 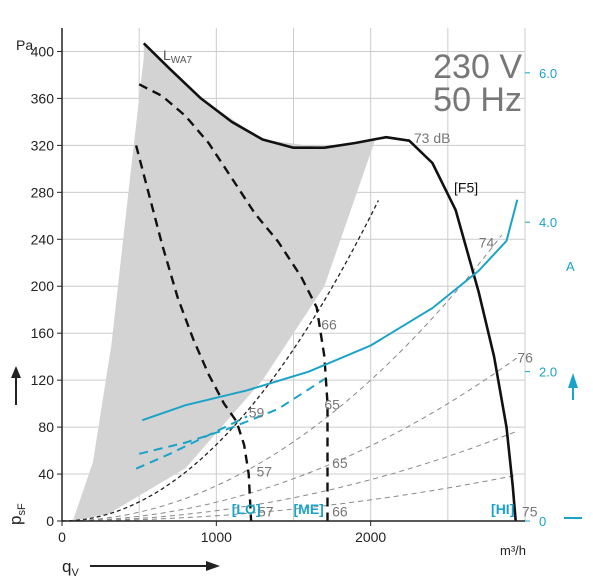 I want to click on y-unit-label: Pa, so click(x=24, y=45).